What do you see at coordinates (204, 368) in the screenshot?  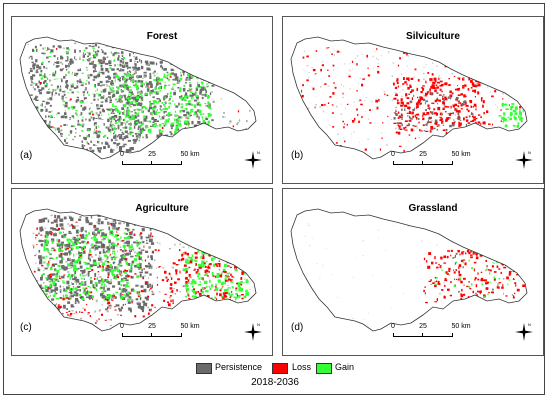 I see `legend-swatch-persistence` at bounding box center [204, 368].